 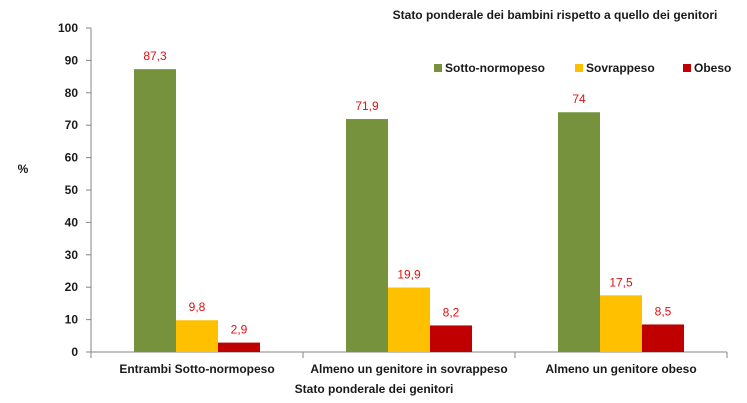 I want to click on legend: Sotto-normopeso Sovrappeso Obeso, so click(x=582, y=68).